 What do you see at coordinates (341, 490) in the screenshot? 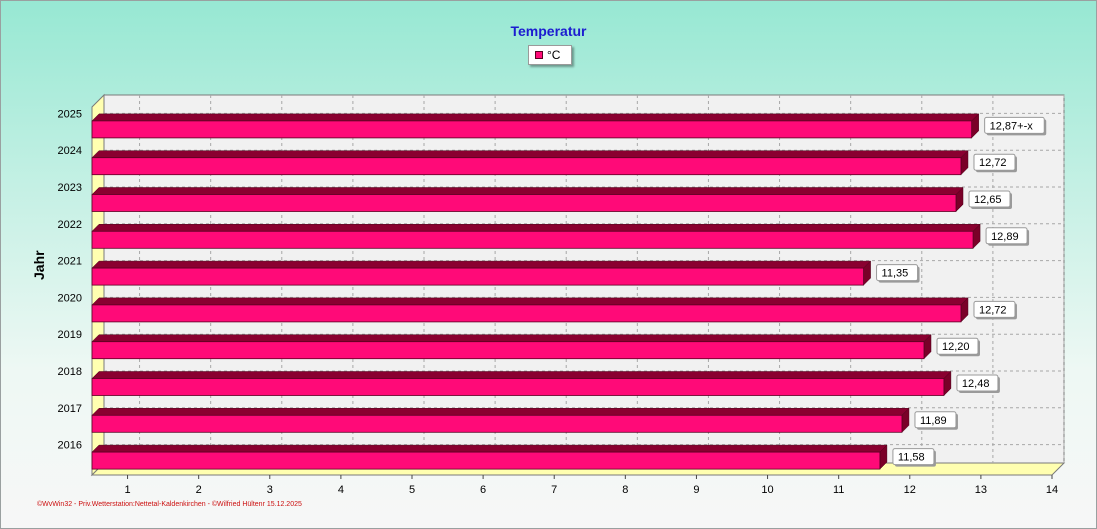
I see `x-tick-label: 4` at bounding box center [341, 490].